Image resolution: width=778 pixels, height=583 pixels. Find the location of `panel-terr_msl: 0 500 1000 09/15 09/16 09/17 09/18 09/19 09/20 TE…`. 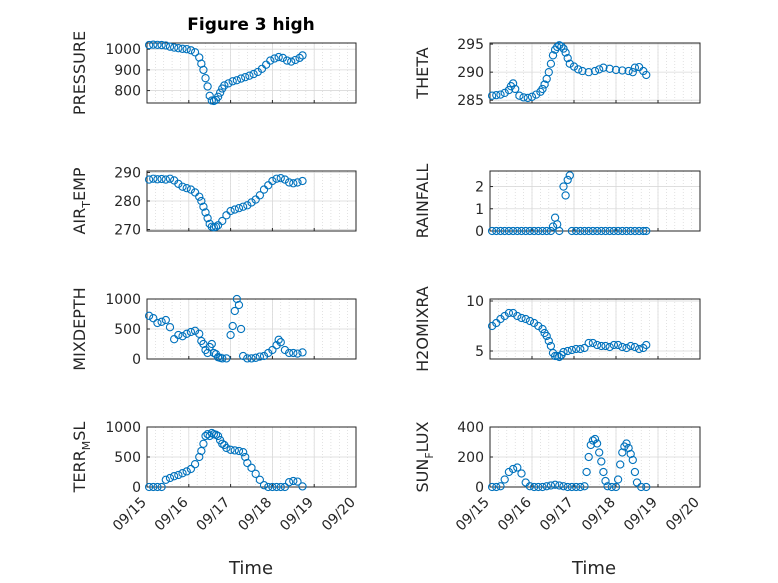

panel-terr_msl: 0 500 1000 09/15 09/16 09/17 09/18 09/19 09/20 TE… is located at coordinates (214, 477).